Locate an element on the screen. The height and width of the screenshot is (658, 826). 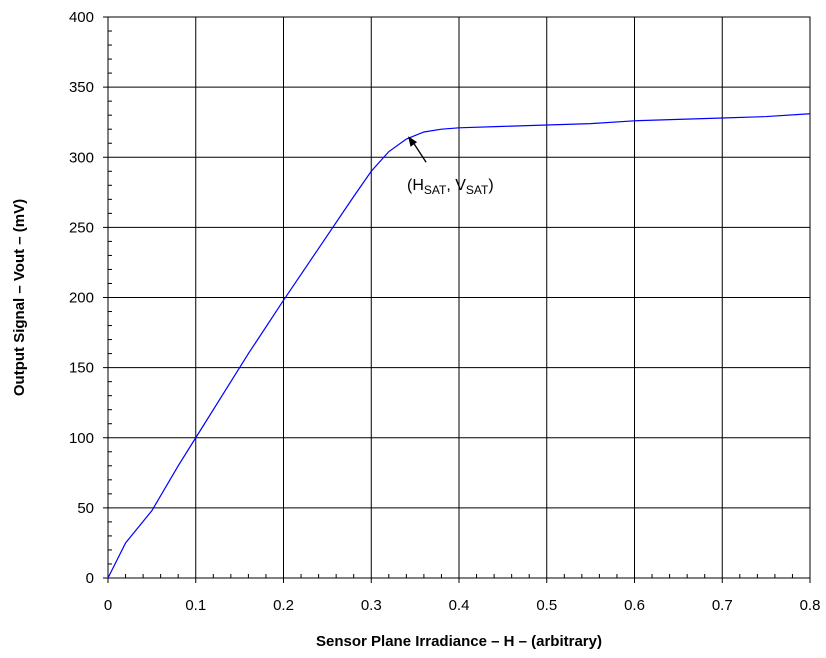
x-tick-label: 0.3 is located at coordinates (371, 605).